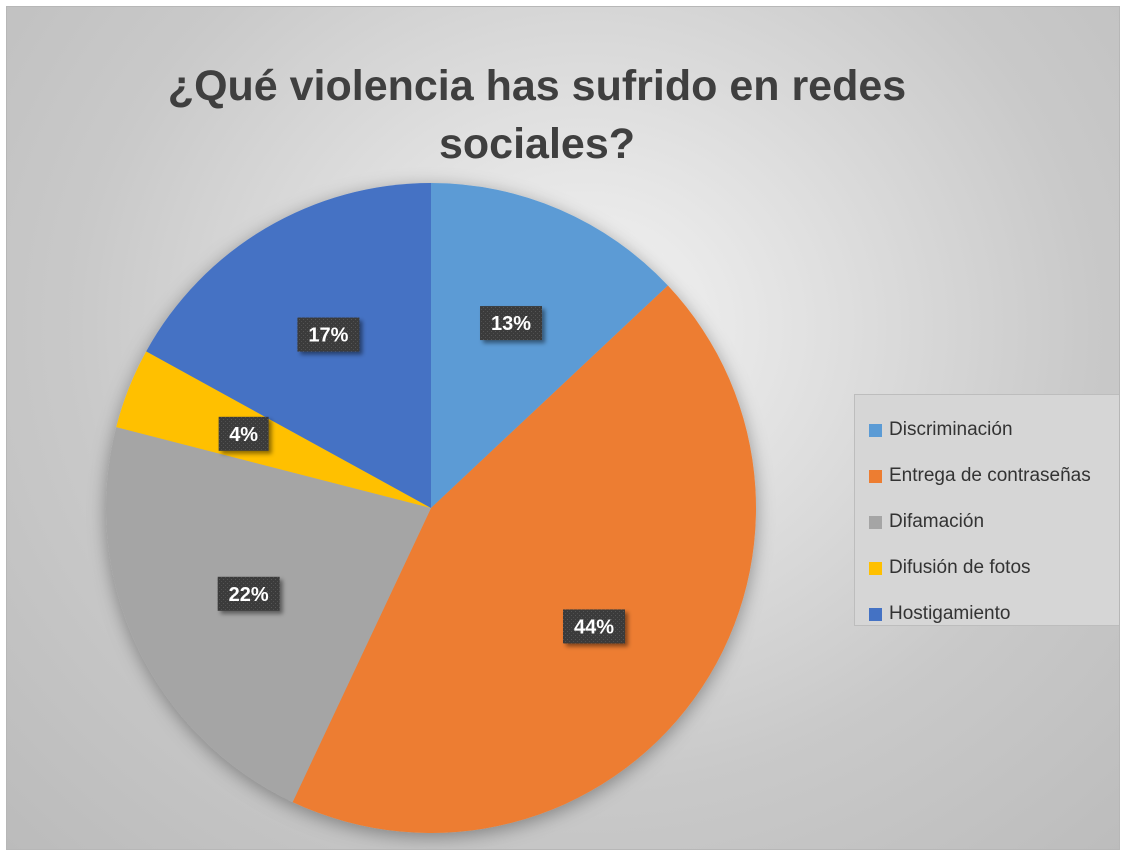  Describe the element at coordinates (268, 615) in the screenshot. I see `pie-slice-difamacion` at that location.